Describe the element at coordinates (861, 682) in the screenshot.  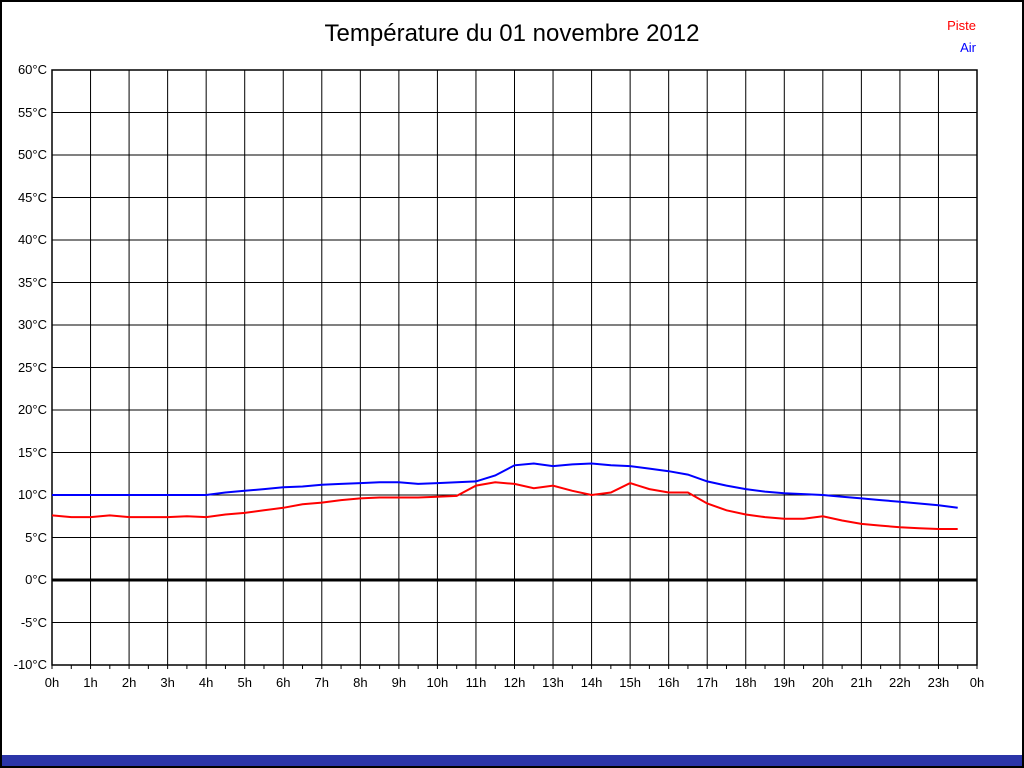
I see `x-tick-label: 21h` at that location.